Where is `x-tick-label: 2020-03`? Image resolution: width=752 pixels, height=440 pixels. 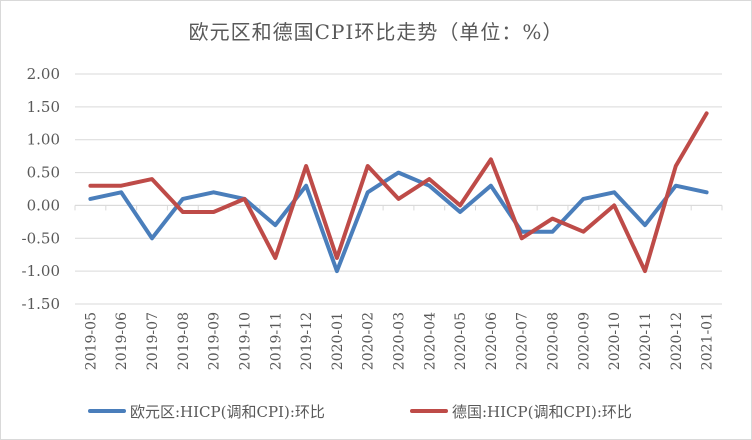
x-tick-label: 2020-03 is located at coordinates (400, 341).